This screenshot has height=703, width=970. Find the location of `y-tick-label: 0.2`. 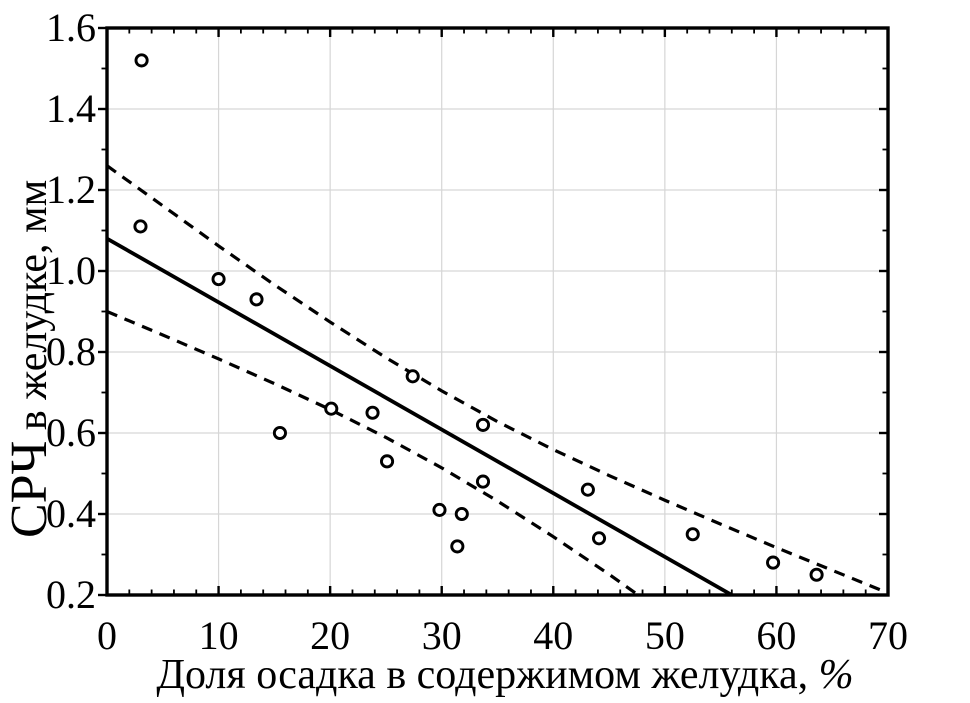

y-tick-label: 0.2 is located at coordinates (71, 594).